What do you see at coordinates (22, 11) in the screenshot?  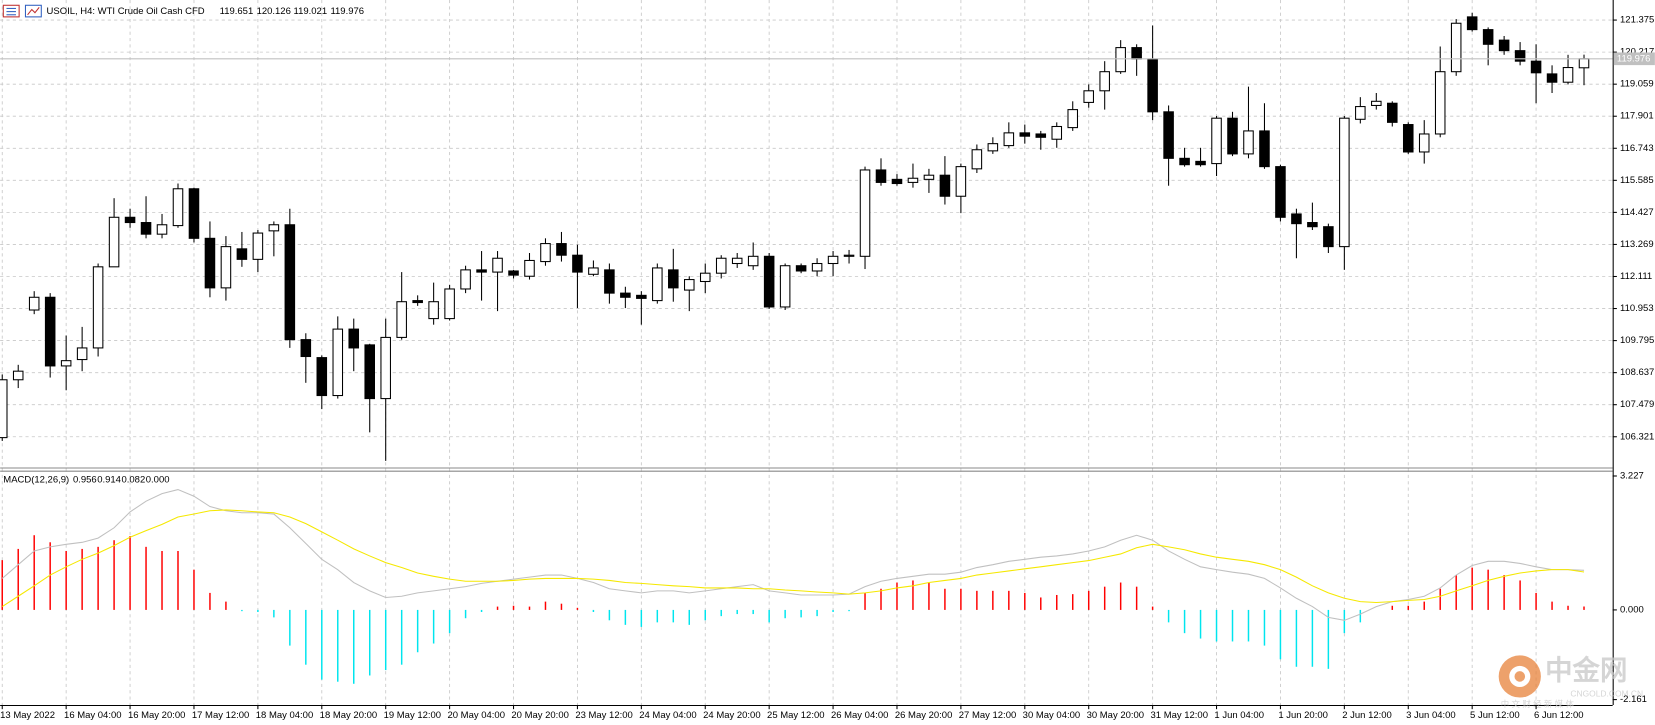 I see `header-icons` at bounding box center [22, 11].